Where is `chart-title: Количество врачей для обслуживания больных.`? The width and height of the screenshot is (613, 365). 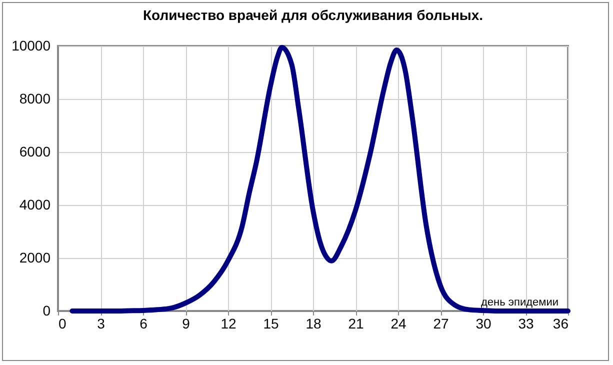
chart-title: Количество врачей для обслуживания больных. is located at coordinates (313, 15).